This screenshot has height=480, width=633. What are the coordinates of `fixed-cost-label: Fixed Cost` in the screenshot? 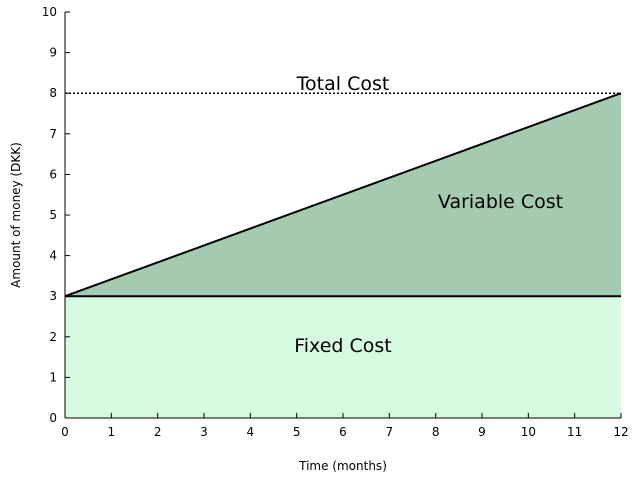 It's located at (343, 346).